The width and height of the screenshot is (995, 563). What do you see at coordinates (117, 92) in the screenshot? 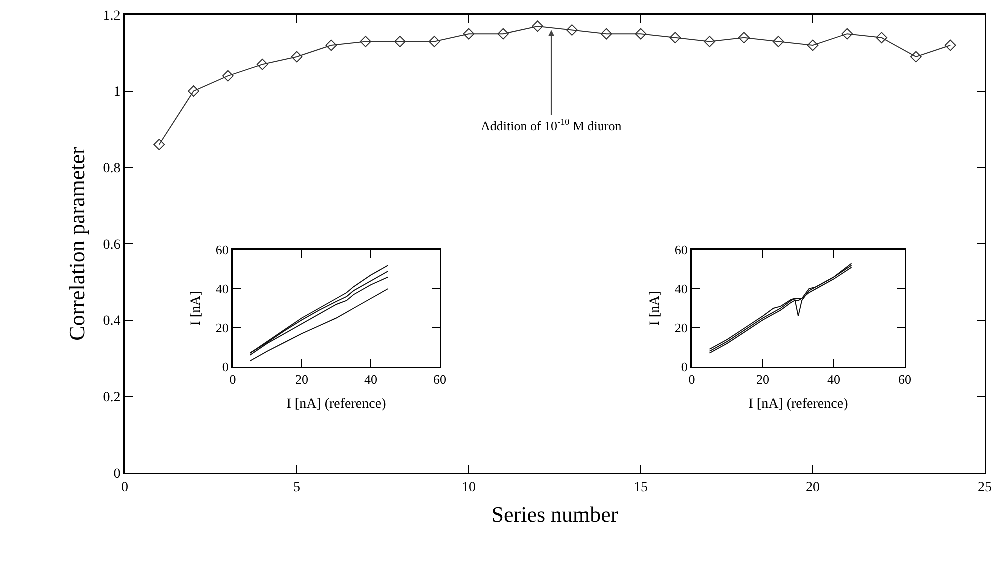
I see `y-tick-label: 1` at bounding box center [117, 92].